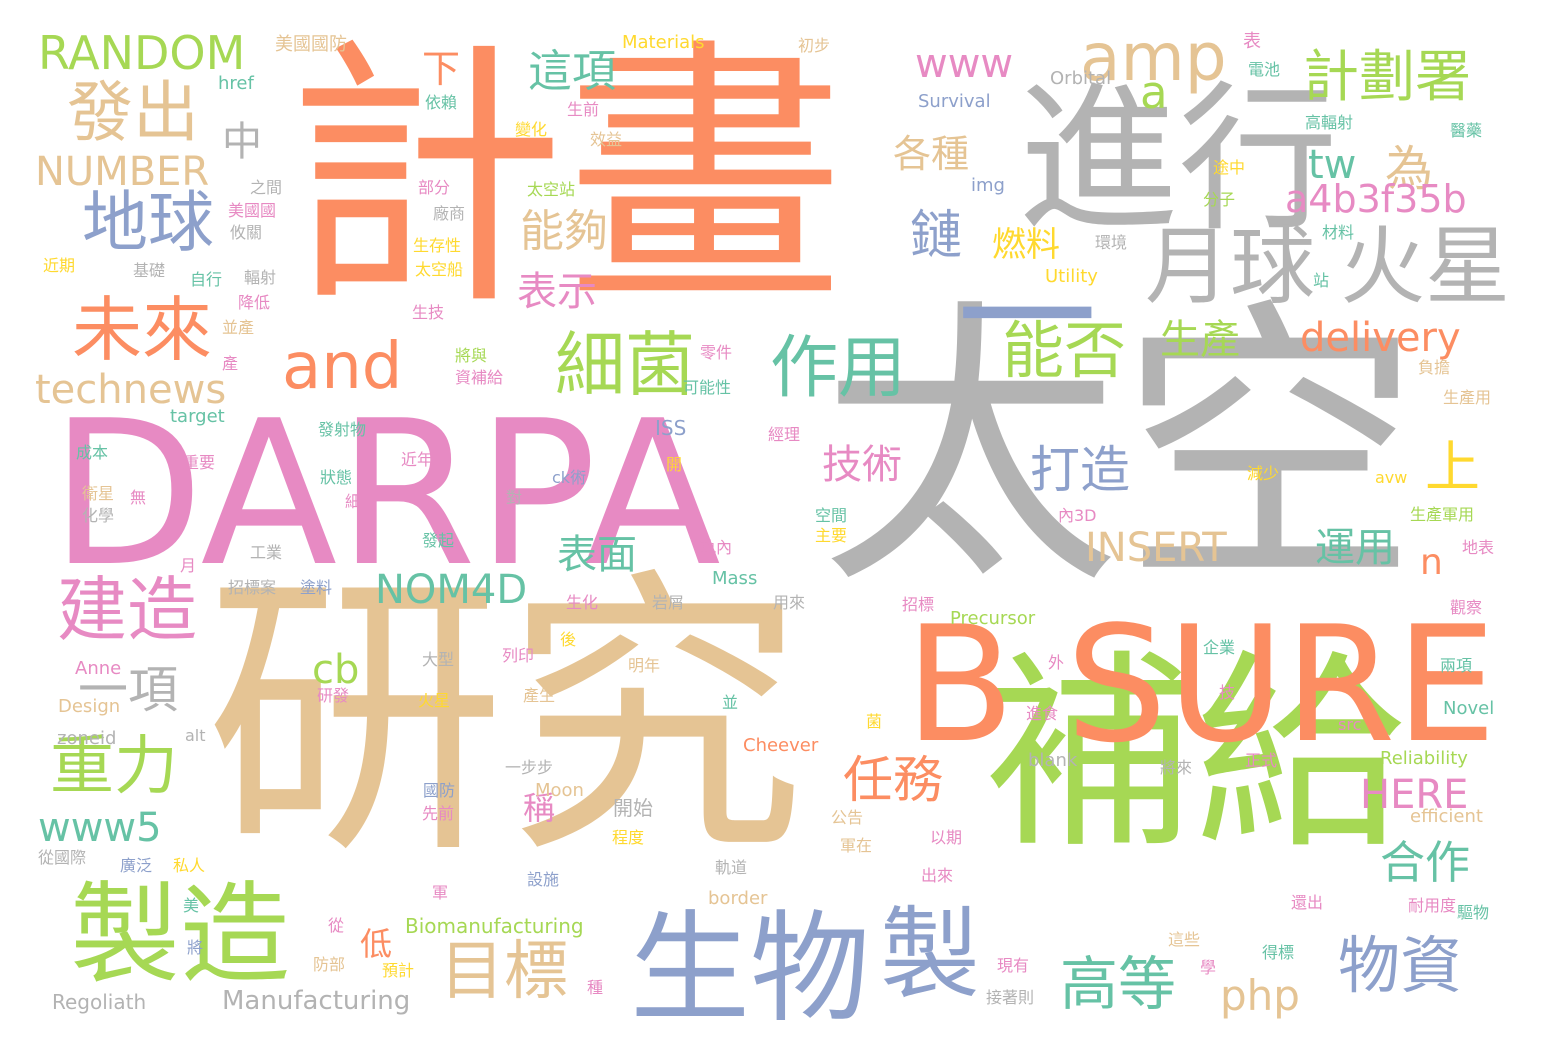 The image size is (1548, 1052). Describe the element at coordinates (252, 587) in the screenshot. I see `cloud-word-term-135: 招標案` at that location.